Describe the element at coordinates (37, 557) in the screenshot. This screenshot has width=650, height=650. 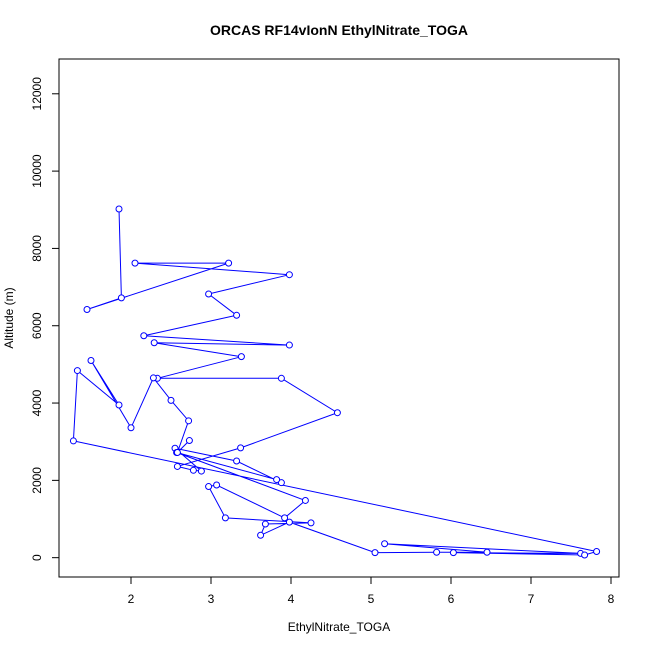
I see `y-tick-label: 0` at that location.